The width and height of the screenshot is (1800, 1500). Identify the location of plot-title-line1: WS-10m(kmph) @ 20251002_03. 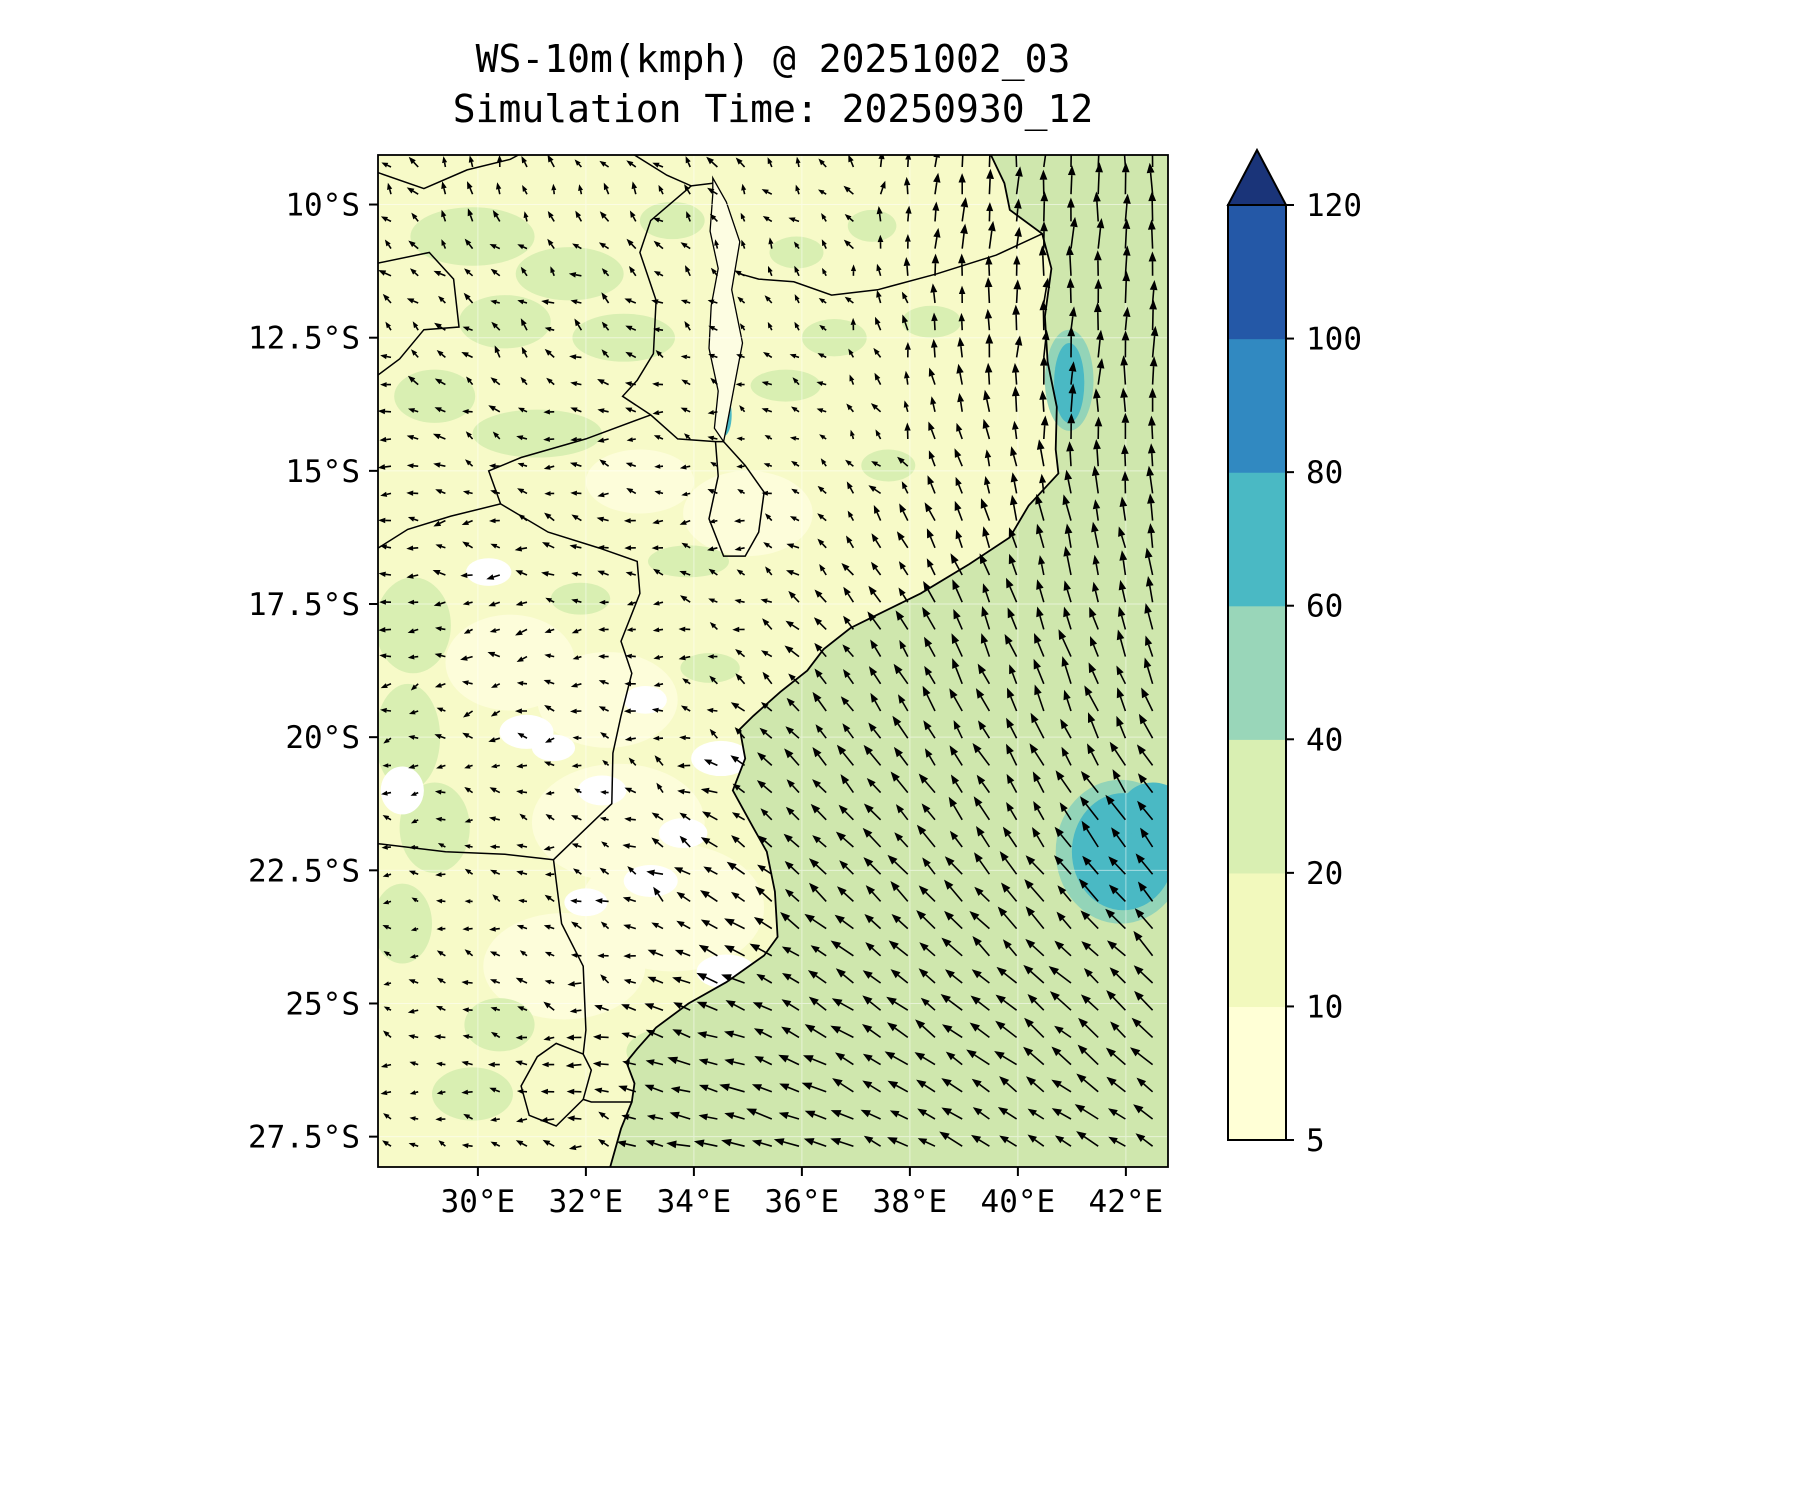
(773, 59).